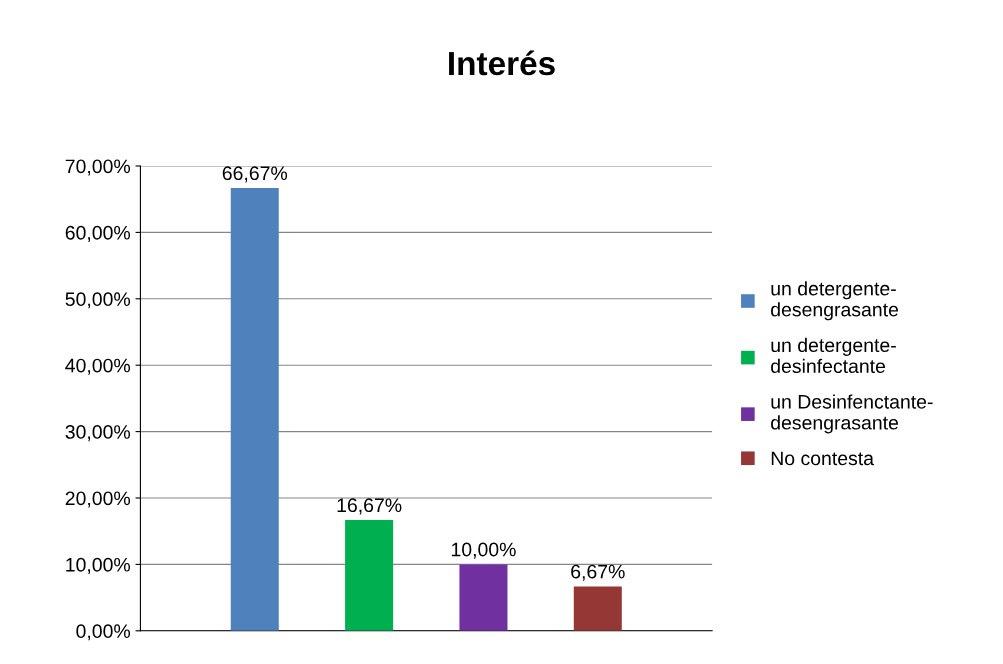  What do you see at coordinates (502, 63) in the screenshot?
I see `chart-title: Interés` at bounding box center [502, 63].